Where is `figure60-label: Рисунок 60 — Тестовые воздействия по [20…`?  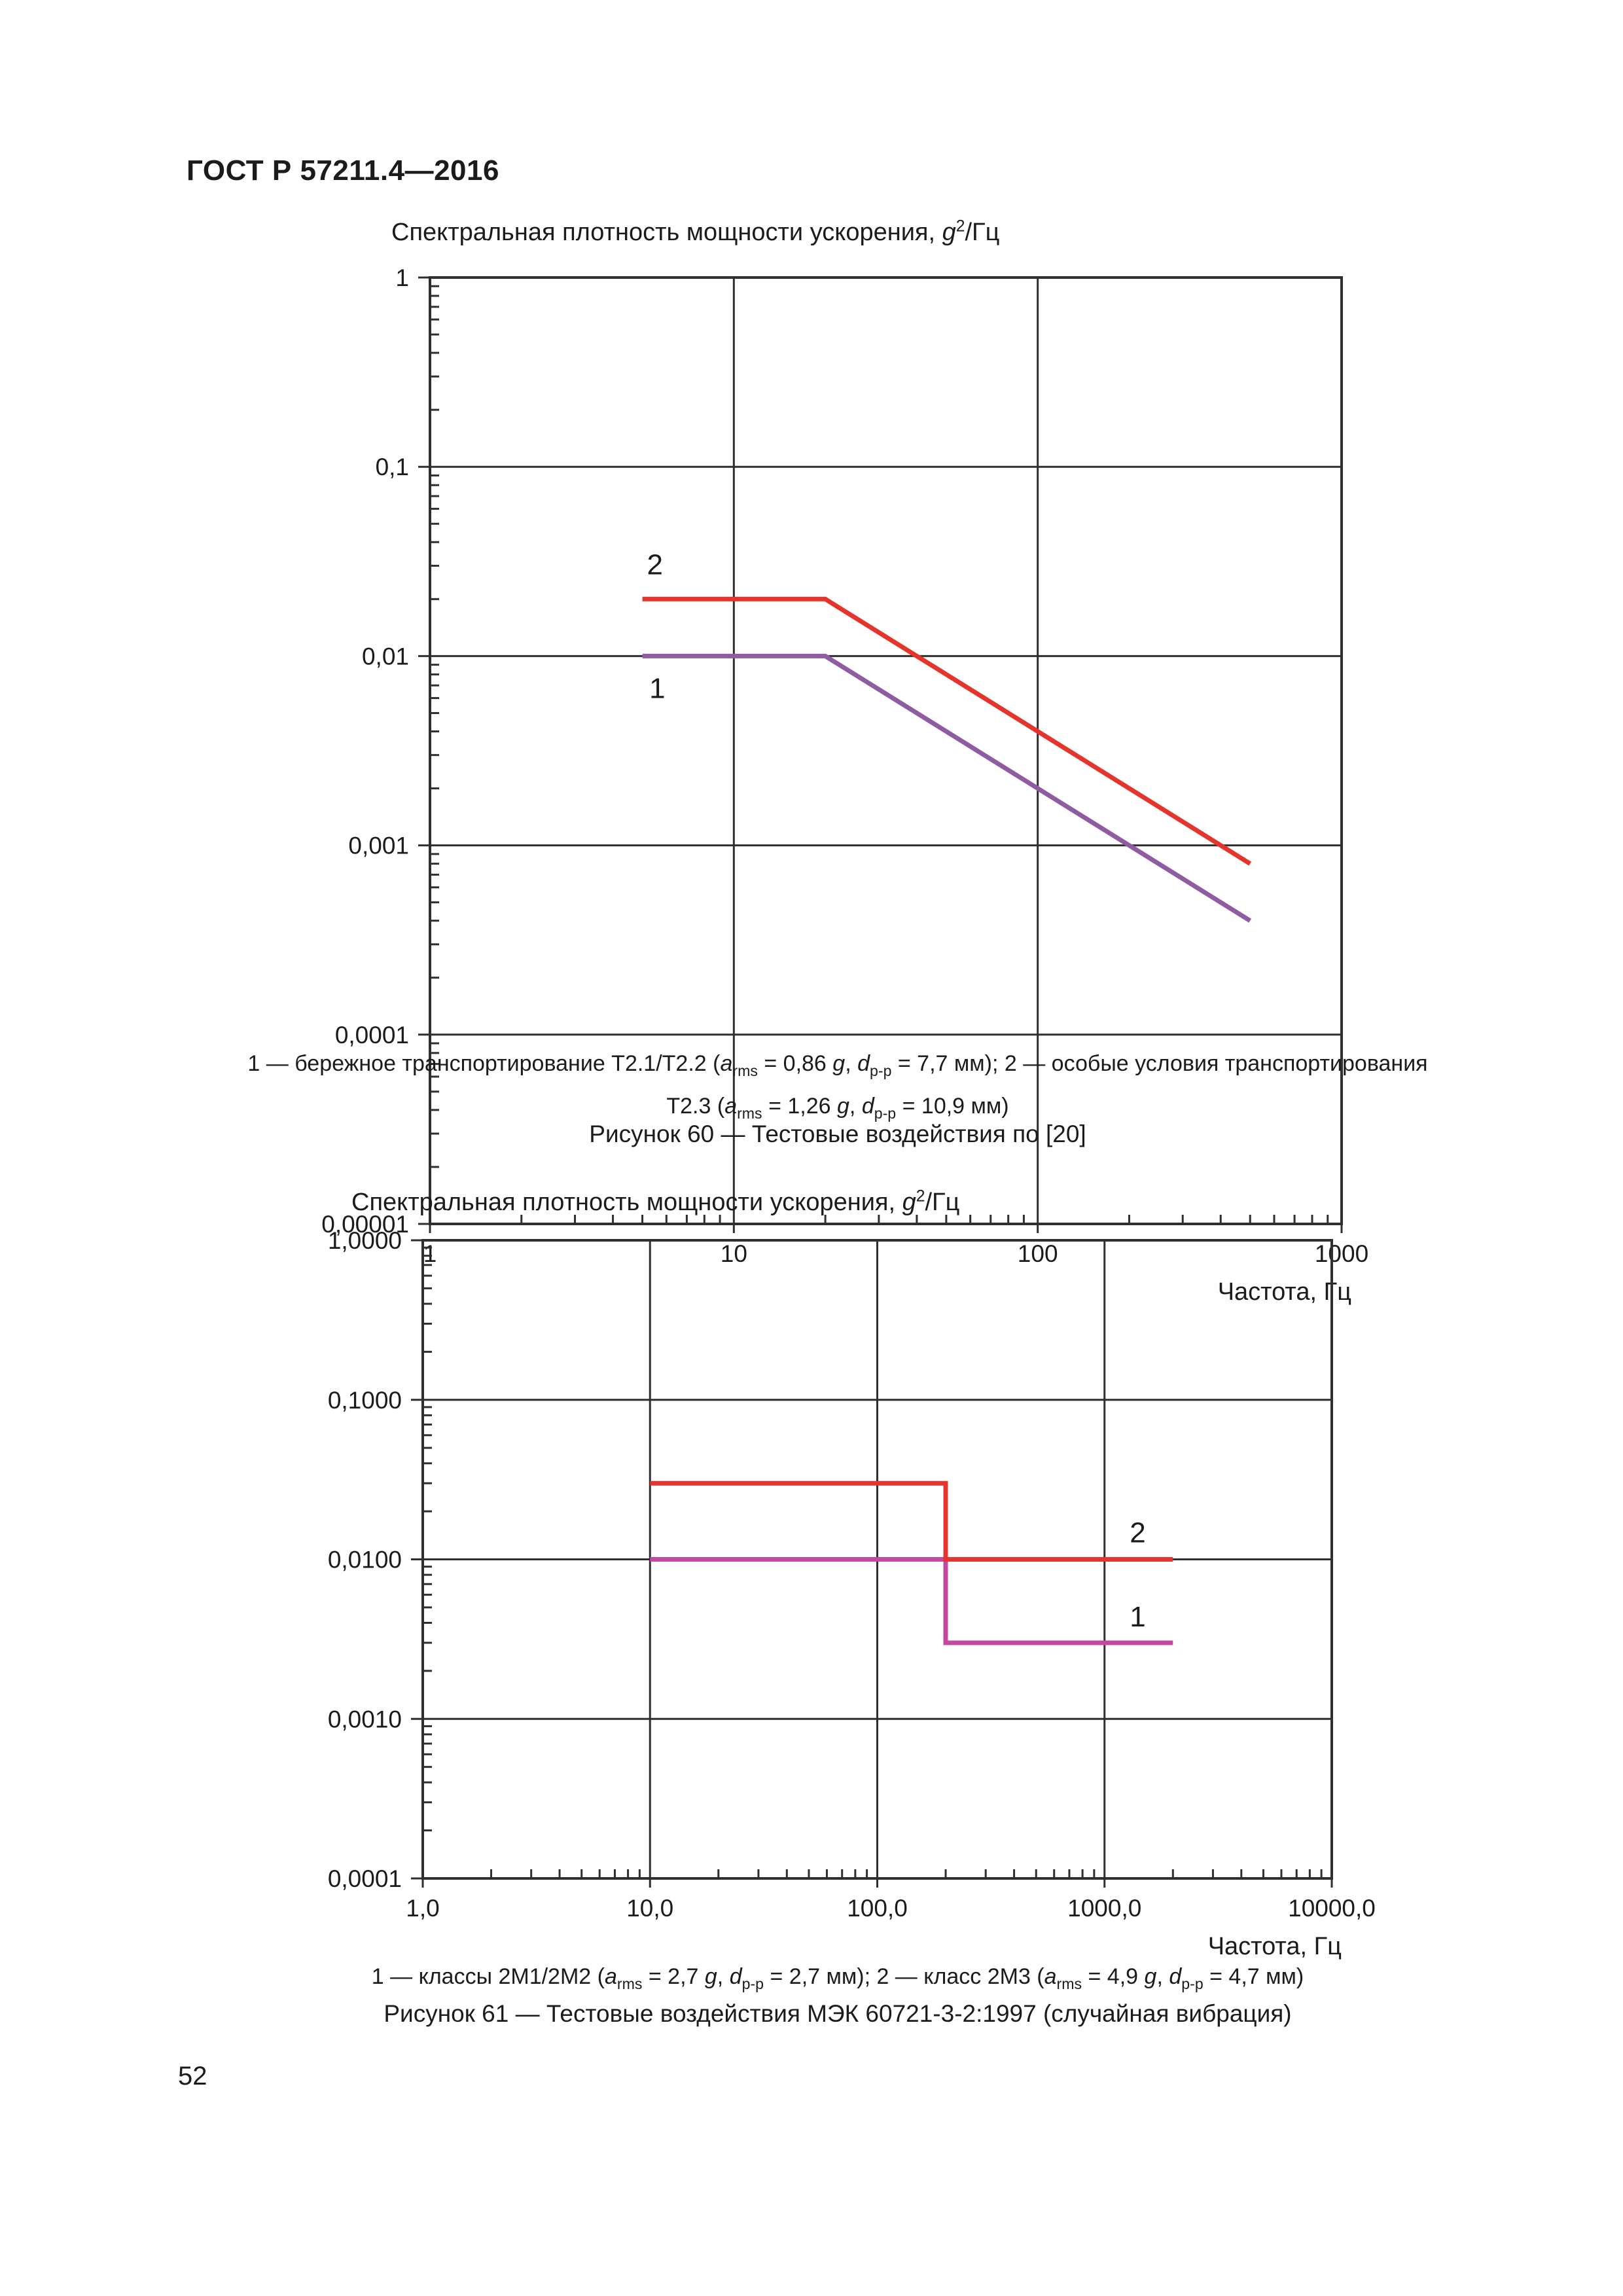 figure60-label: Рисунок 60 — Тестовые воздействия по [20… is located at coordinates (837, 1134).